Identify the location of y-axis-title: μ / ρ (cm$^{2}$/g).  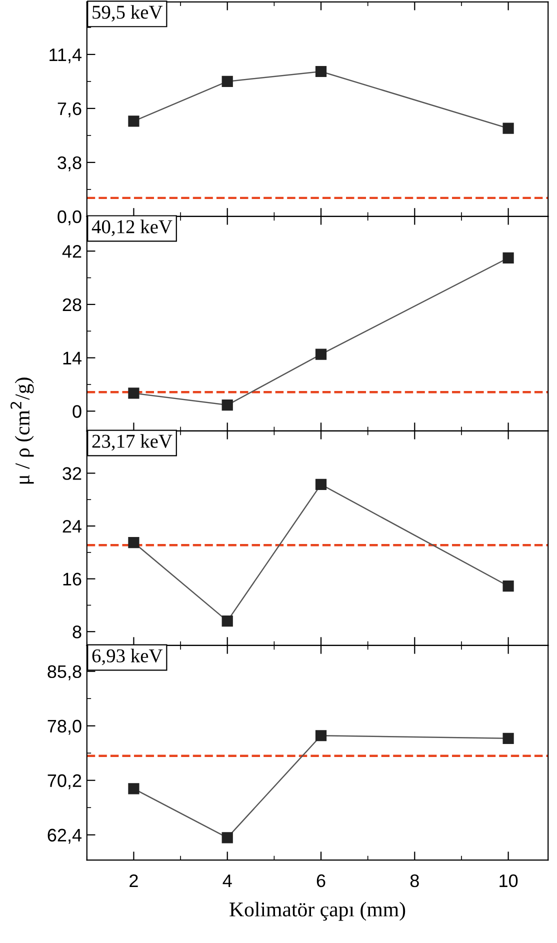
(22, 431).